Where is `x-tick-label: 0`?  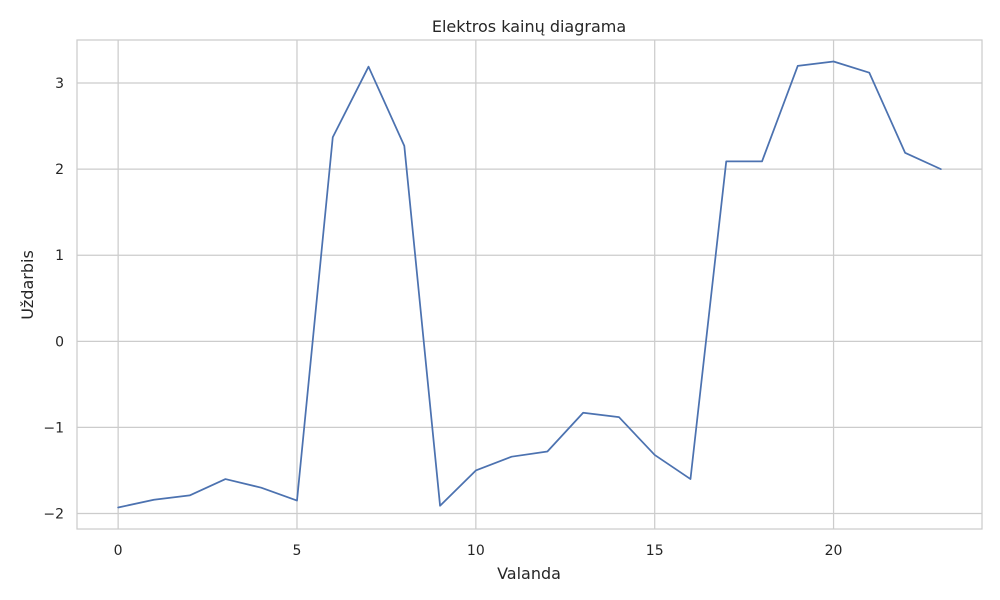 x-tick-label: 0 is located at coordinates (118, 551).